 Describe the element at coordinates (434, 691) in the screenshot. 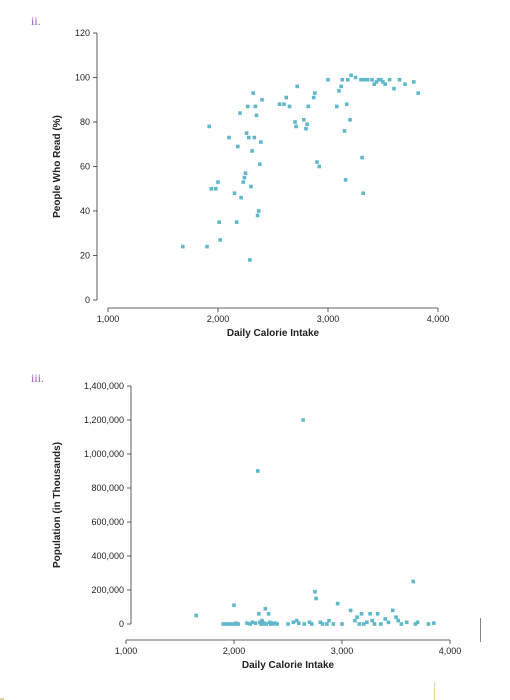

I see `frame-edge-right` at that location.